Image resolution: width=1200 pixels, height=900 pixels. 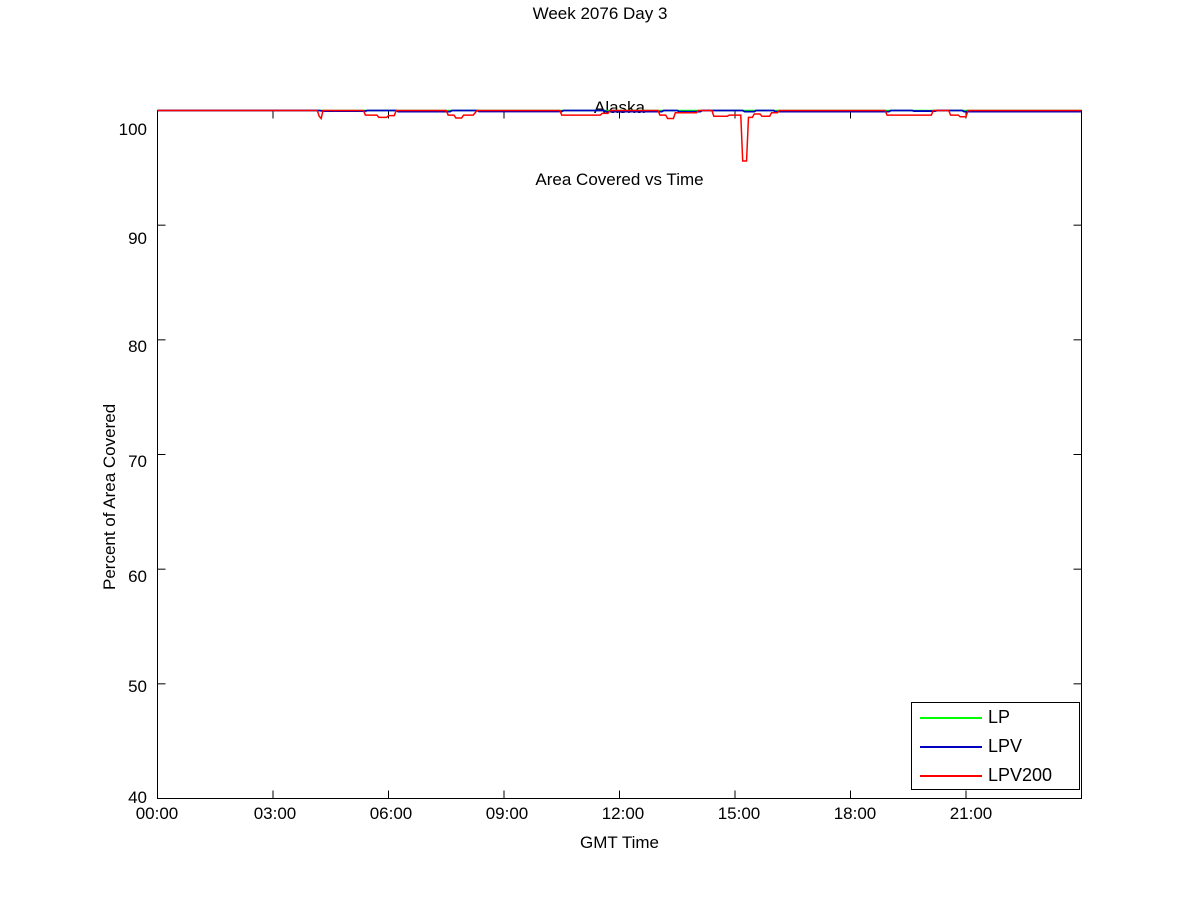 I want to click on legend-item-lpv200: LPV200, so click(x=996, y=775).